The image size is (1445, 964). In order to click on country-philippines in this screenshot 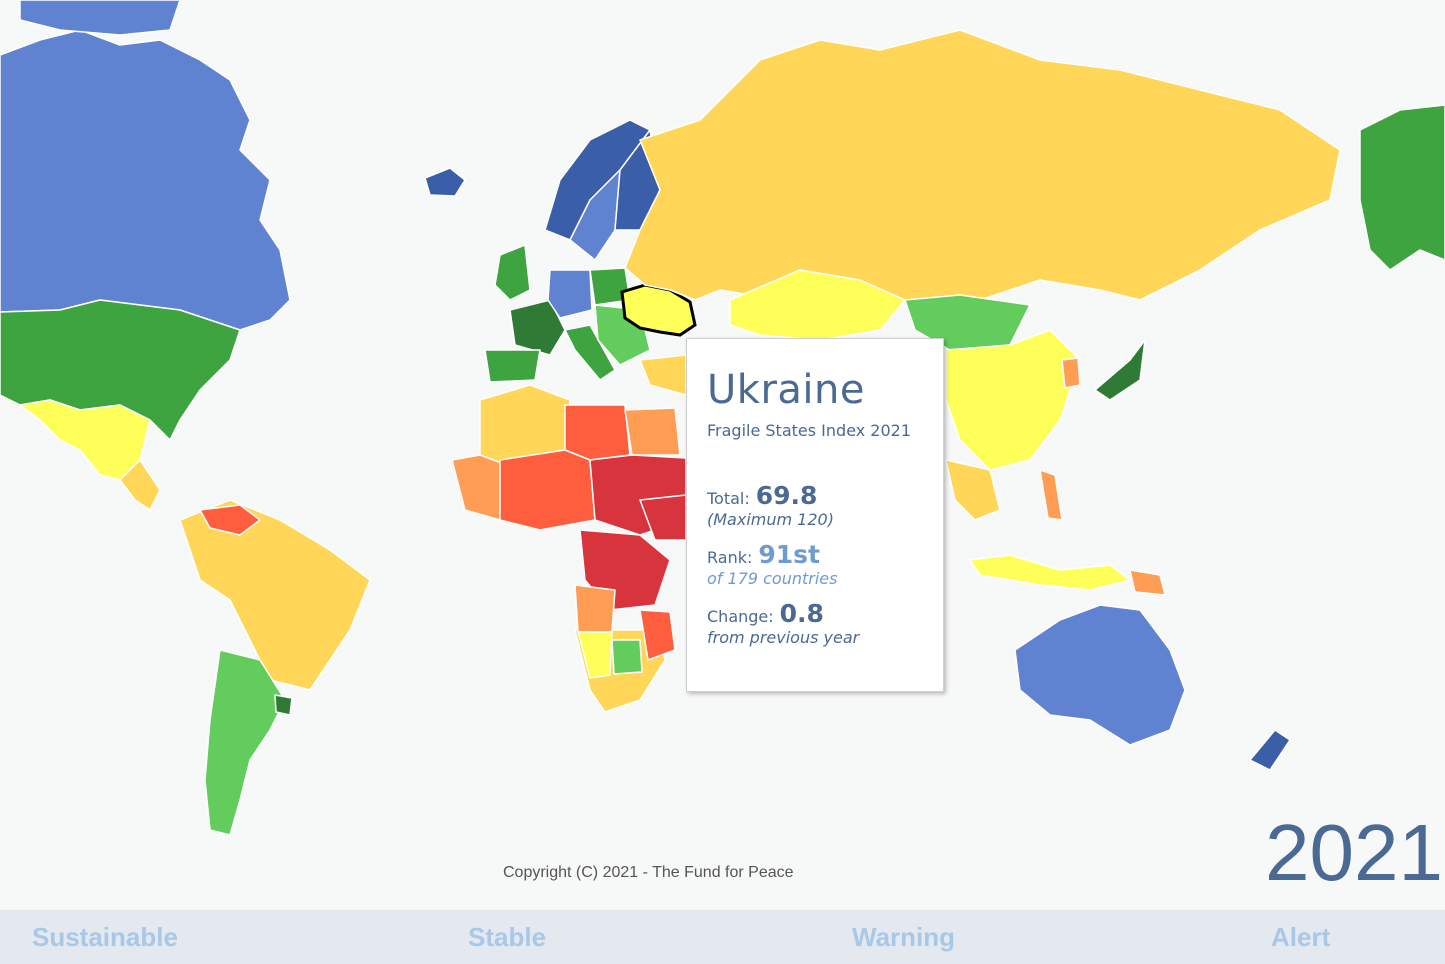, I will do `click(1051, 495)`.